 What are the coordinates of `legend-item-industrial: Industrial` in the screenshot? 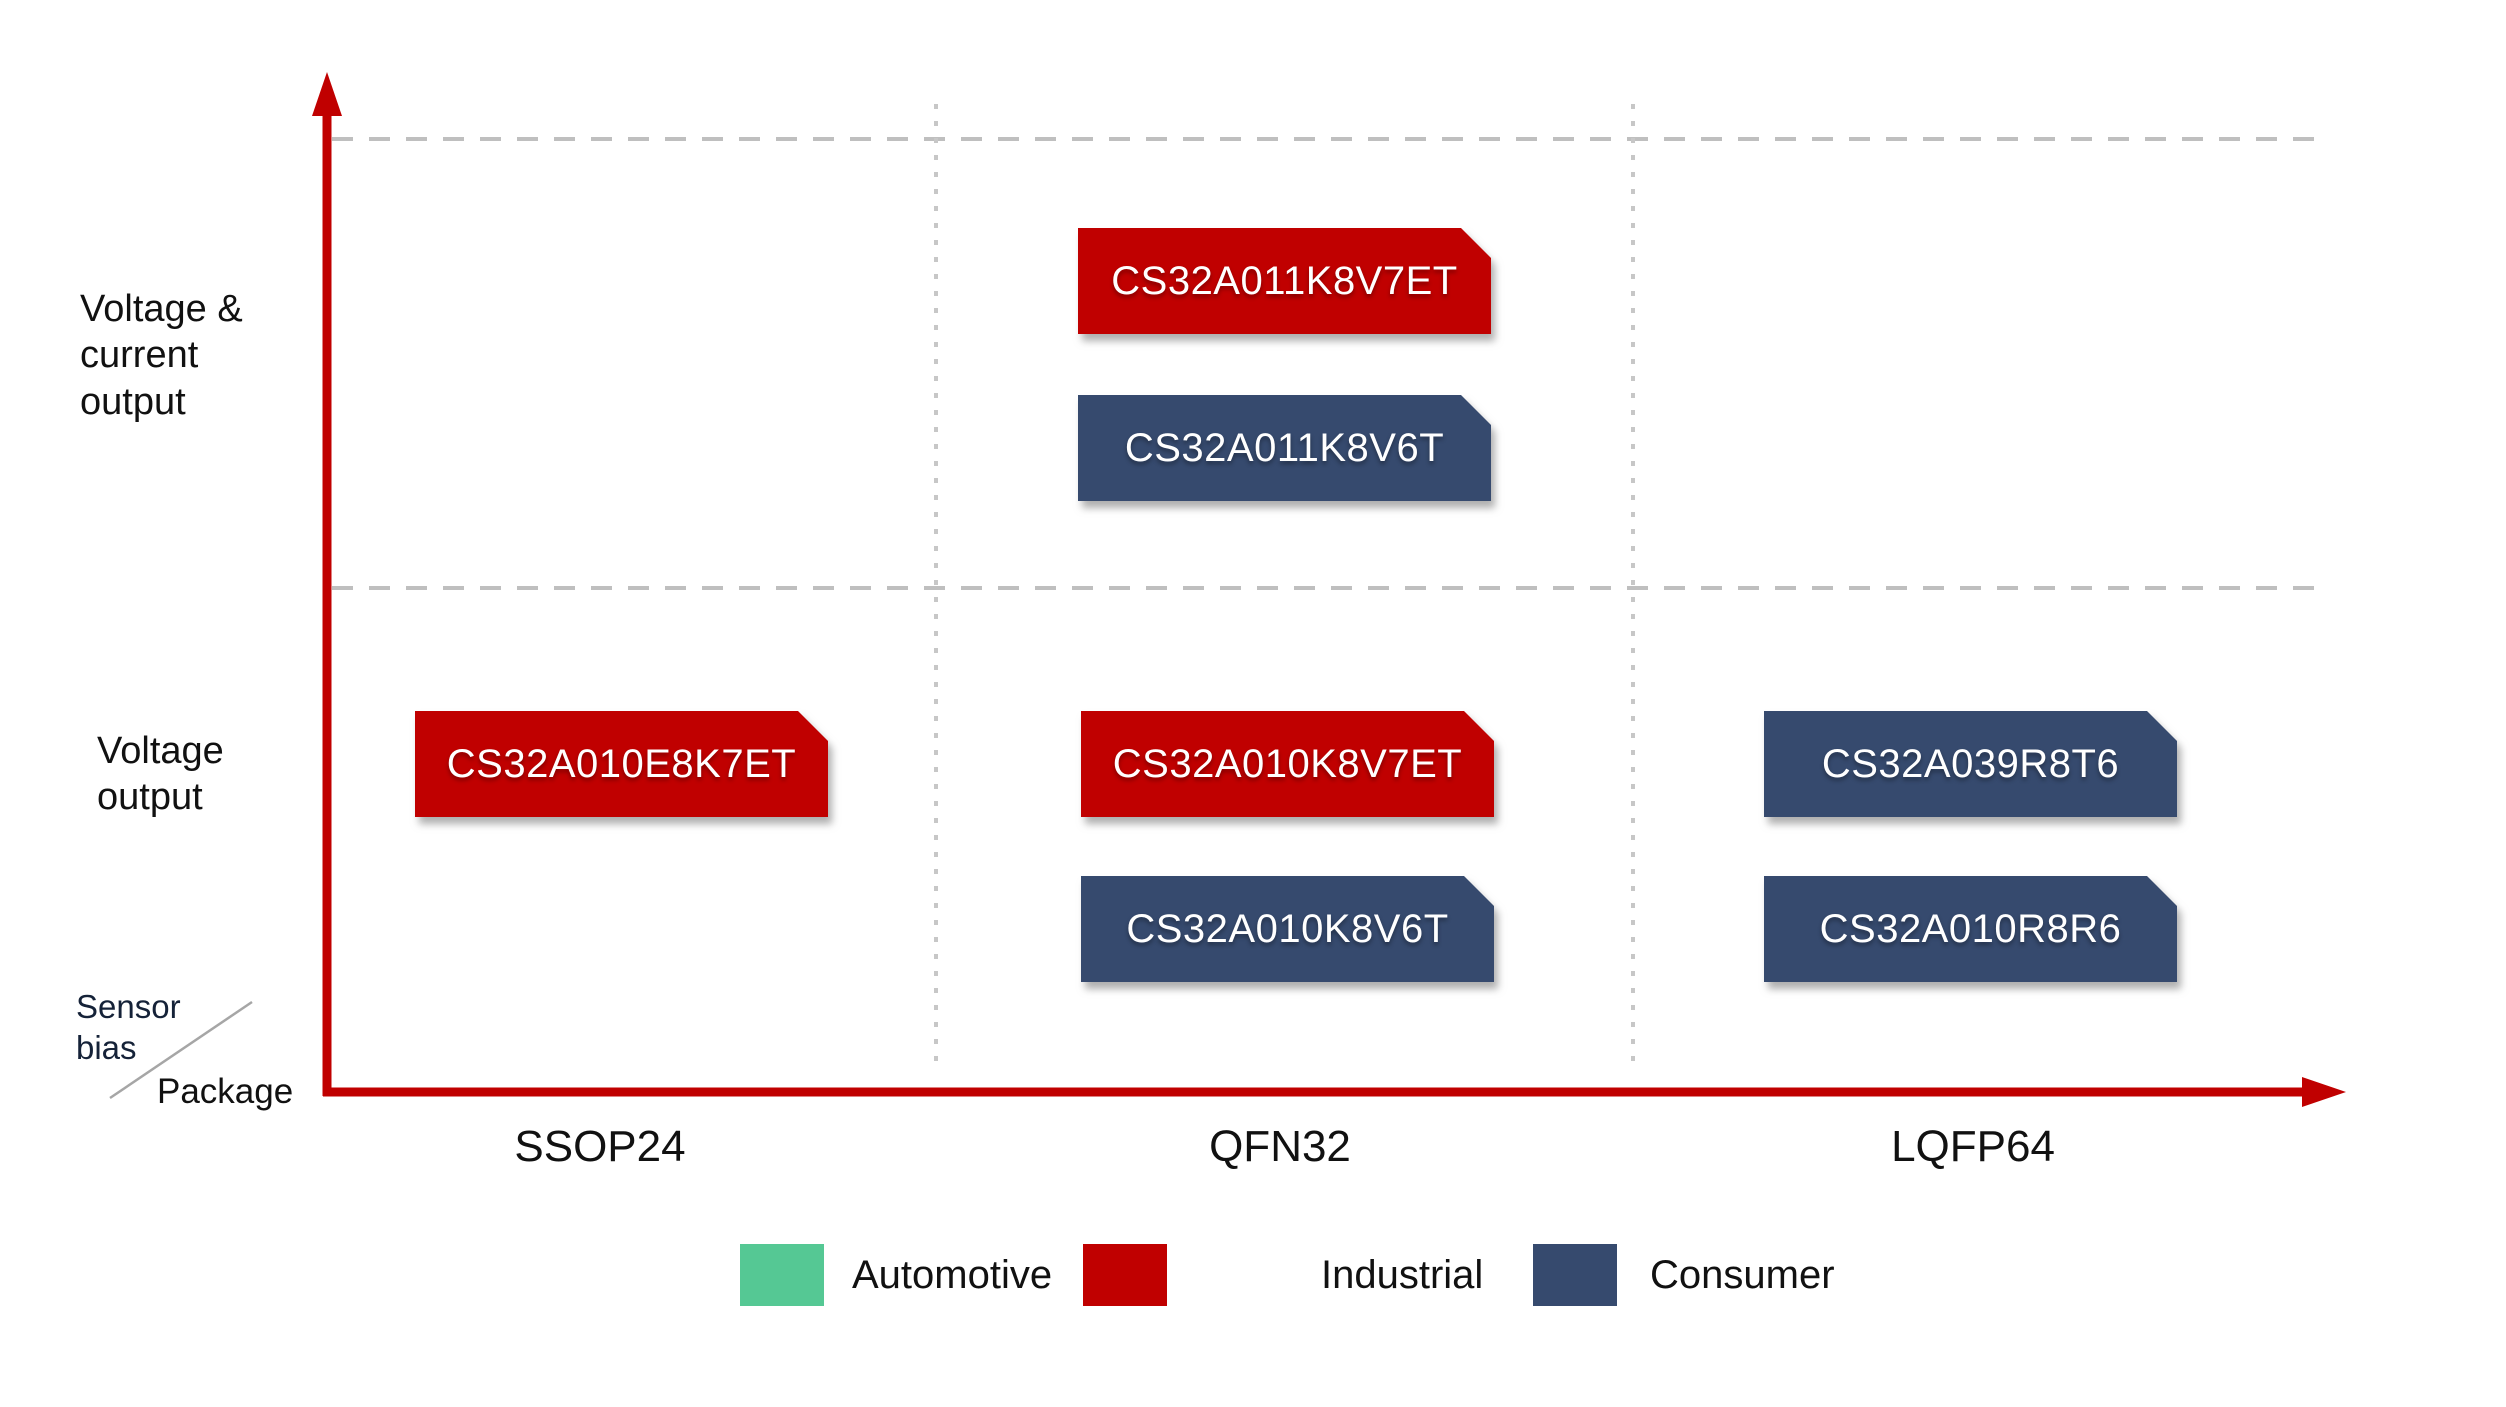 It's located at (1283, 1275).